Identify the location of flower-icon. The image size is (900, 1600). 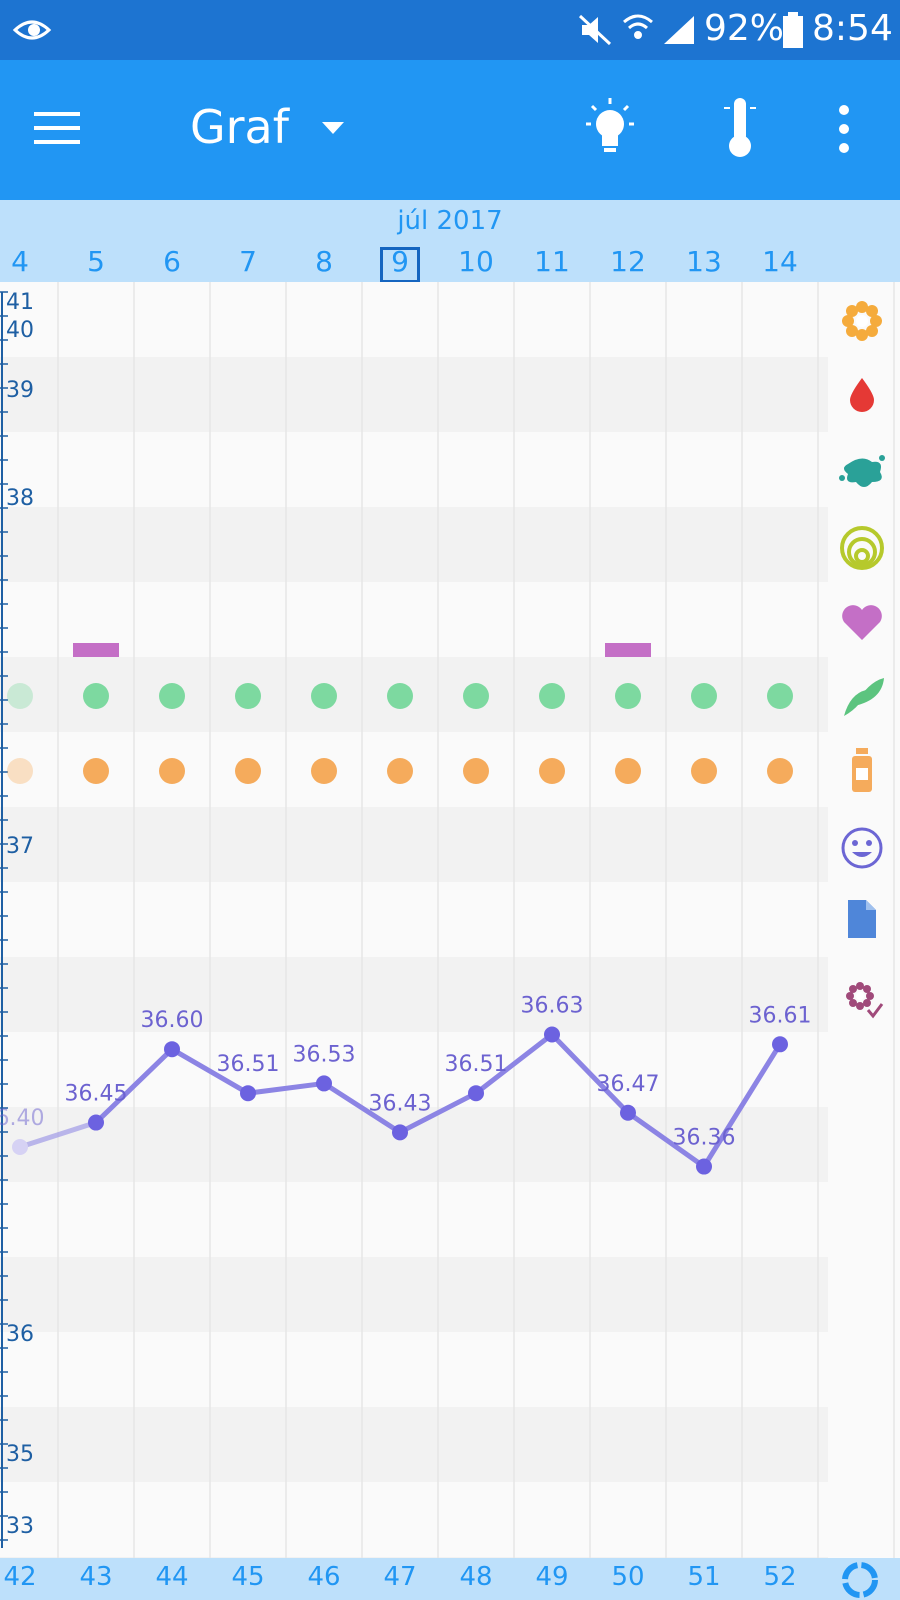
(862, 321).